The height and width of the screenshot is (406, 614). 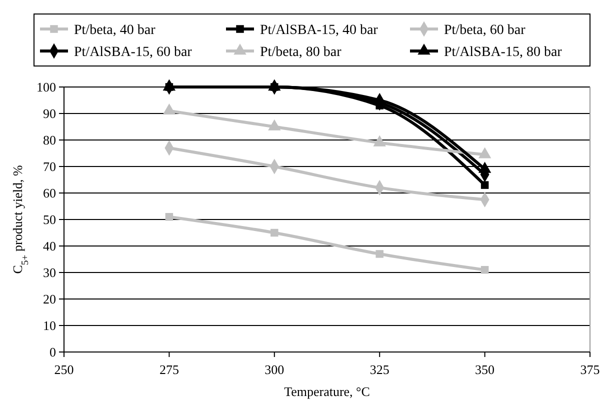 I want to click on y-tick-label: 10, so click(x=49, y=326).